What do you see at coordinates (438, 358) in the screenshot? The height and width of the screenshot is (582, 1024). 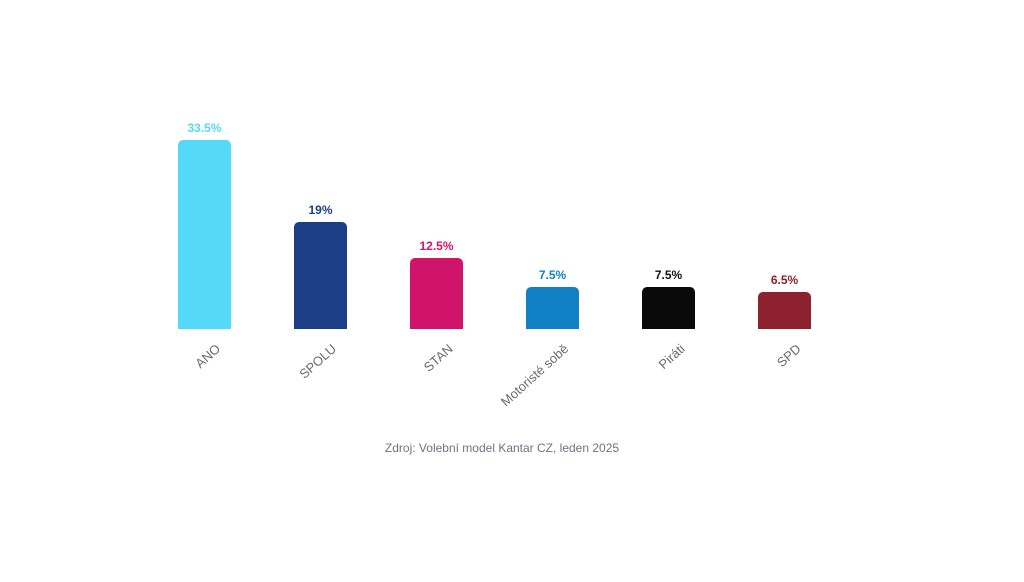 I see `category-label-stan: STAN` at bounding box center [438, 358].